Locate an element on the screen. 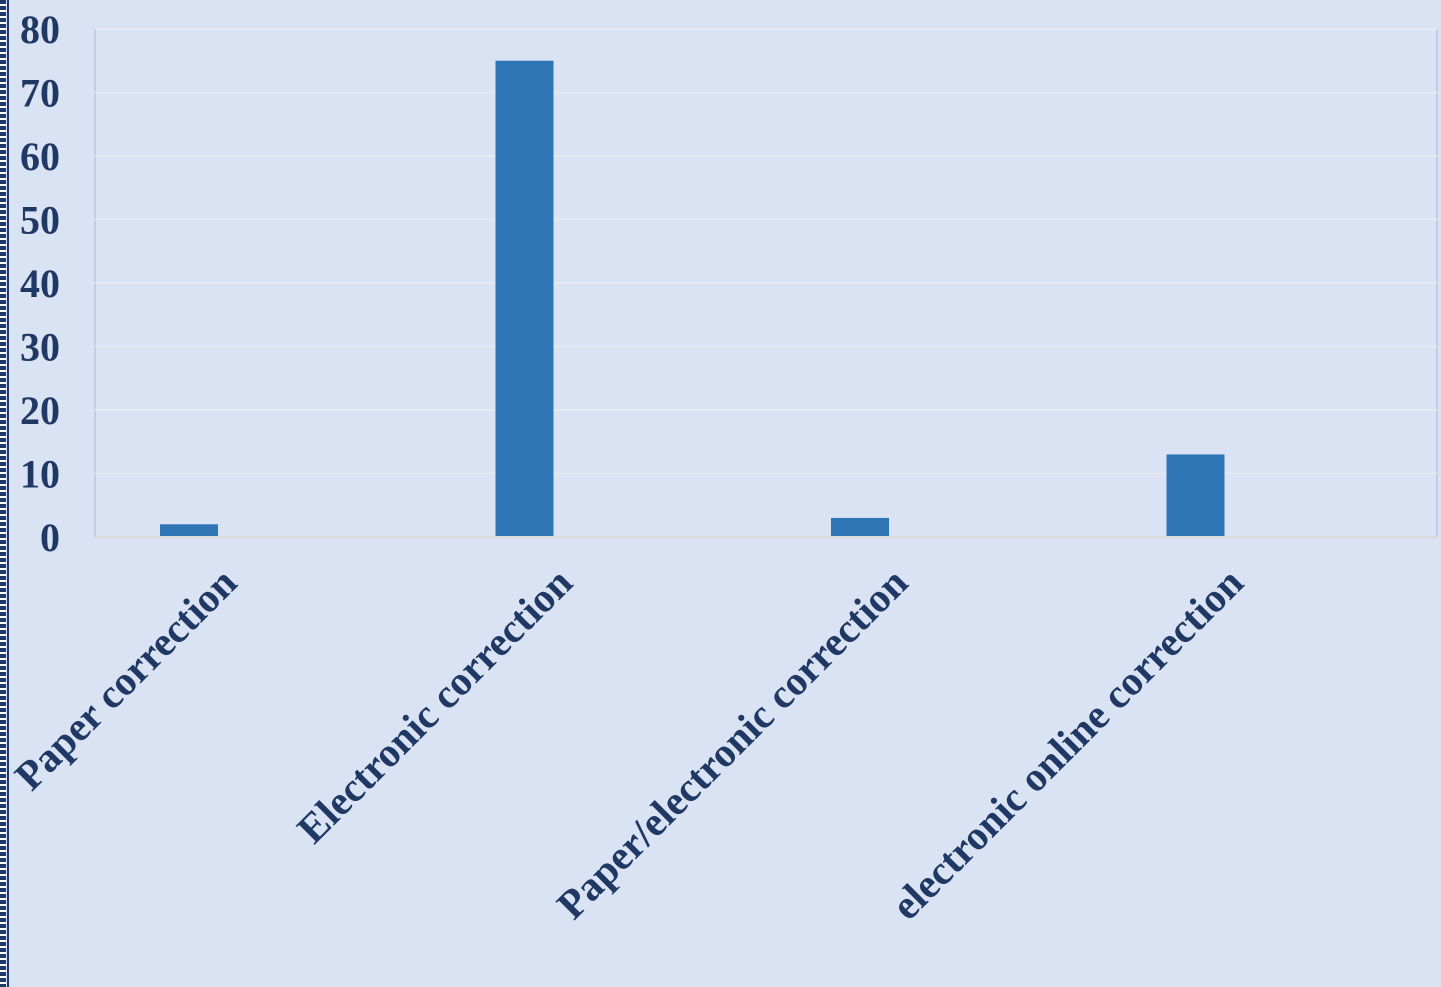 The image size is (1441, 987). y-tick-label: 50 is located at coordinates (40, 220).